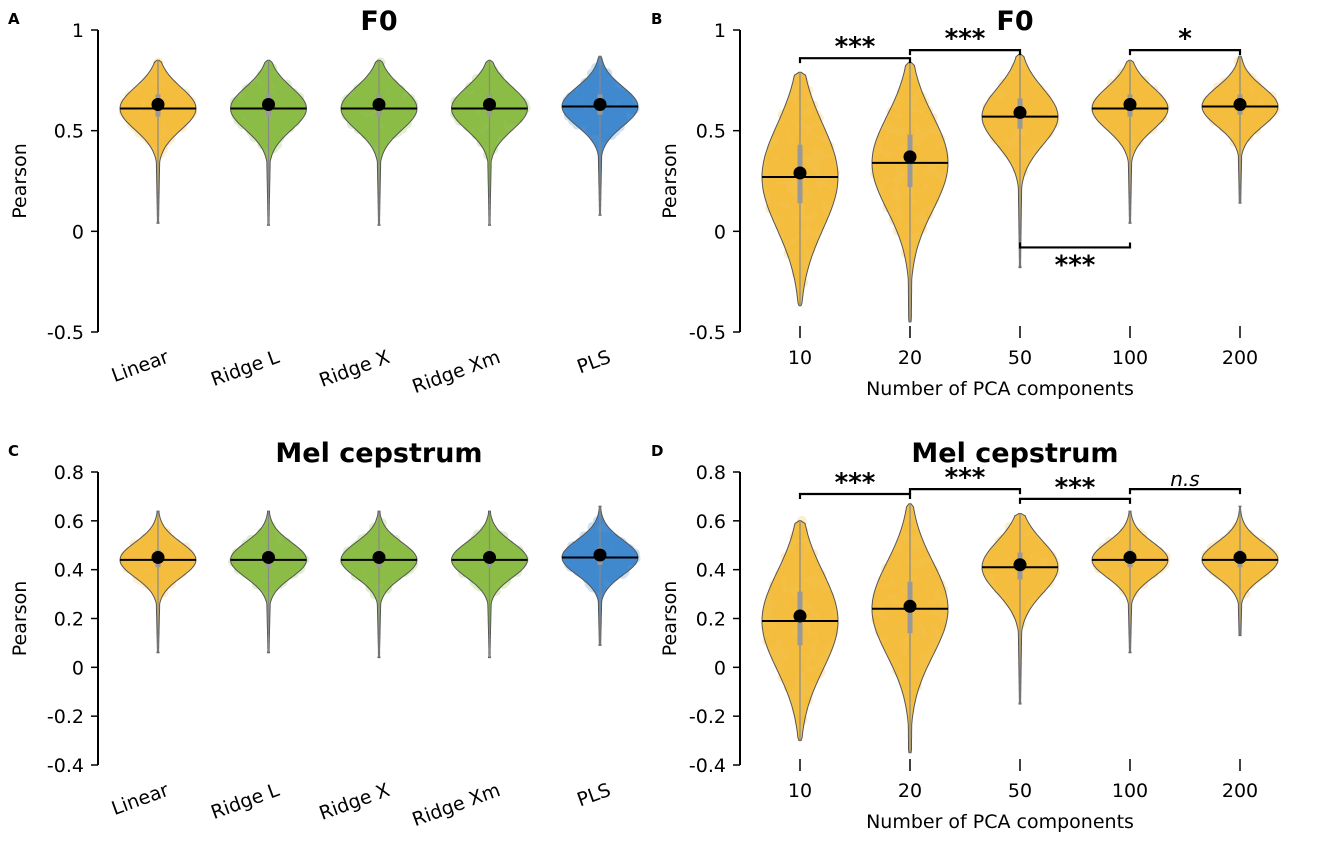  Describe the element at coordinates (711, 620) in the screenshot. I see `y-tick-label: 0.2` at that location.